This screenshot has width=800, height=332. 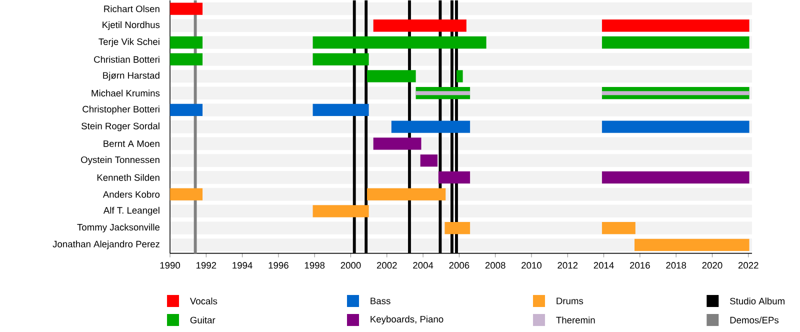 What do you see at coordinates (120, 160) in the screenshot?
I see `y-tick-label: Oystein Tonnessen` at bounding box center [120, 160].